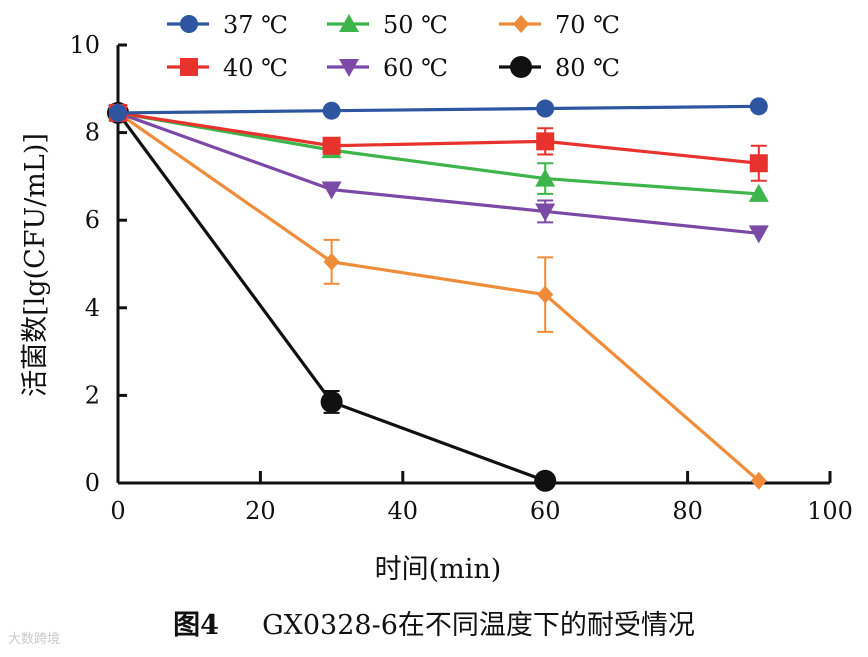  I want to click on legend-label: 80 ℃, so click(587, 68).